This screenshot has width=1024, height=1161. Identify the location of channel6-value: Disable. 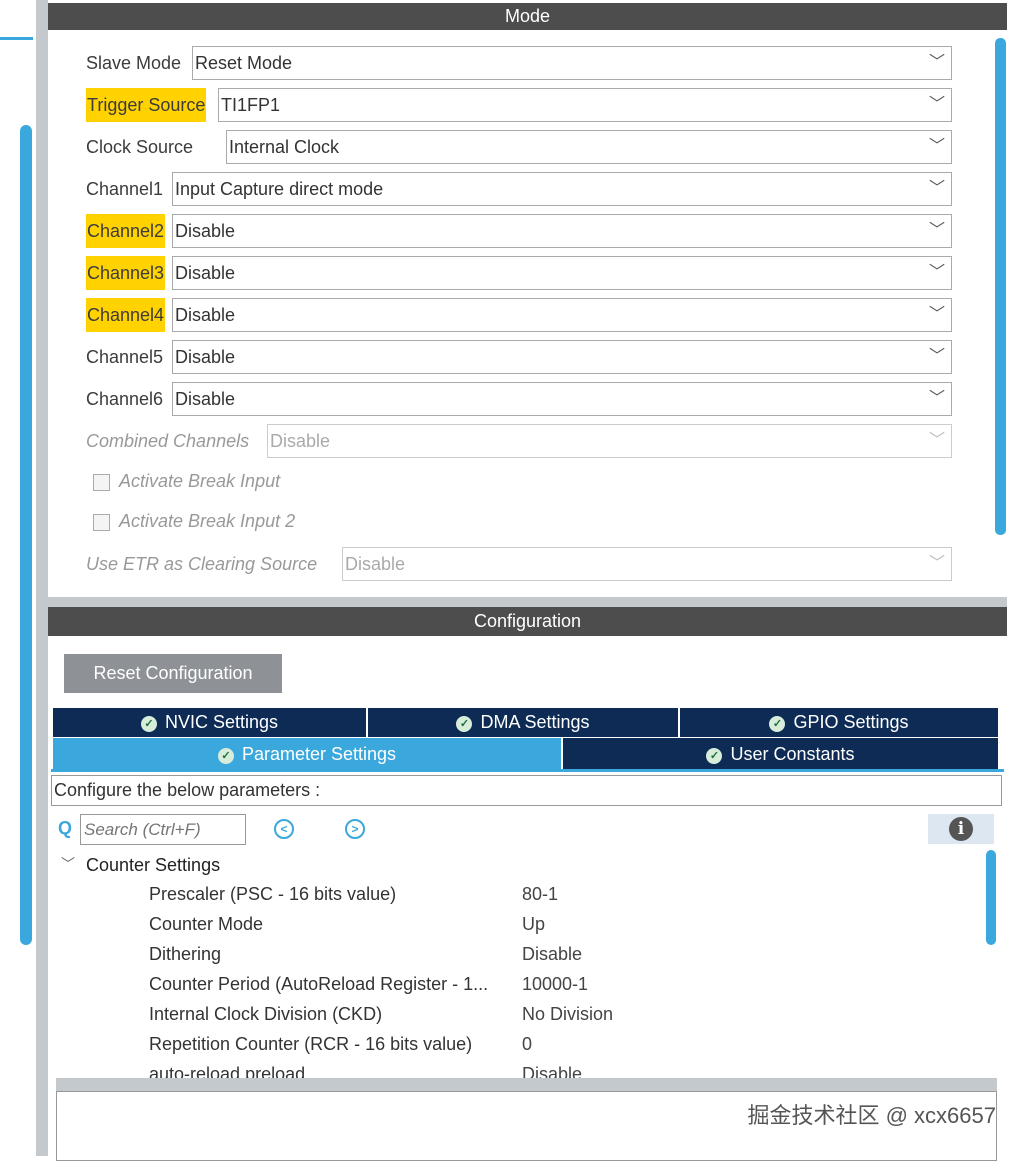
(205, 399).